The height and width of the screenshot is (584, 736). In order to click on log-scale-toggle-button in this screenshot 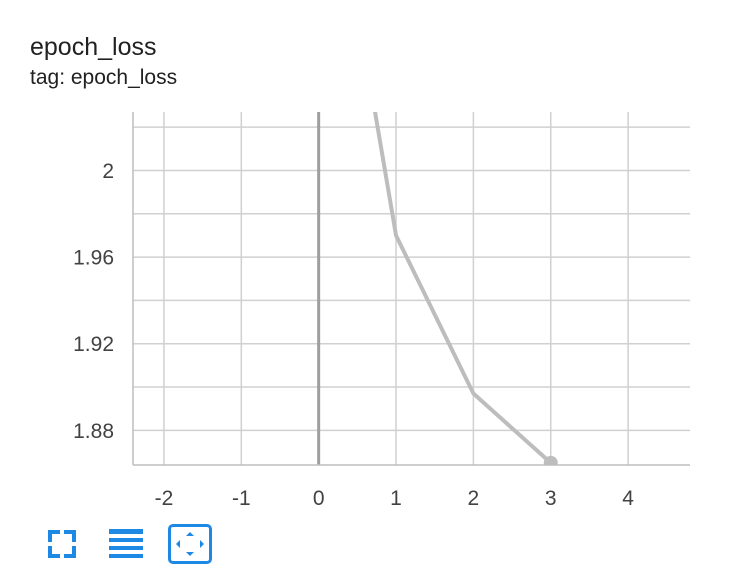, I will do `click(126, 544)`.